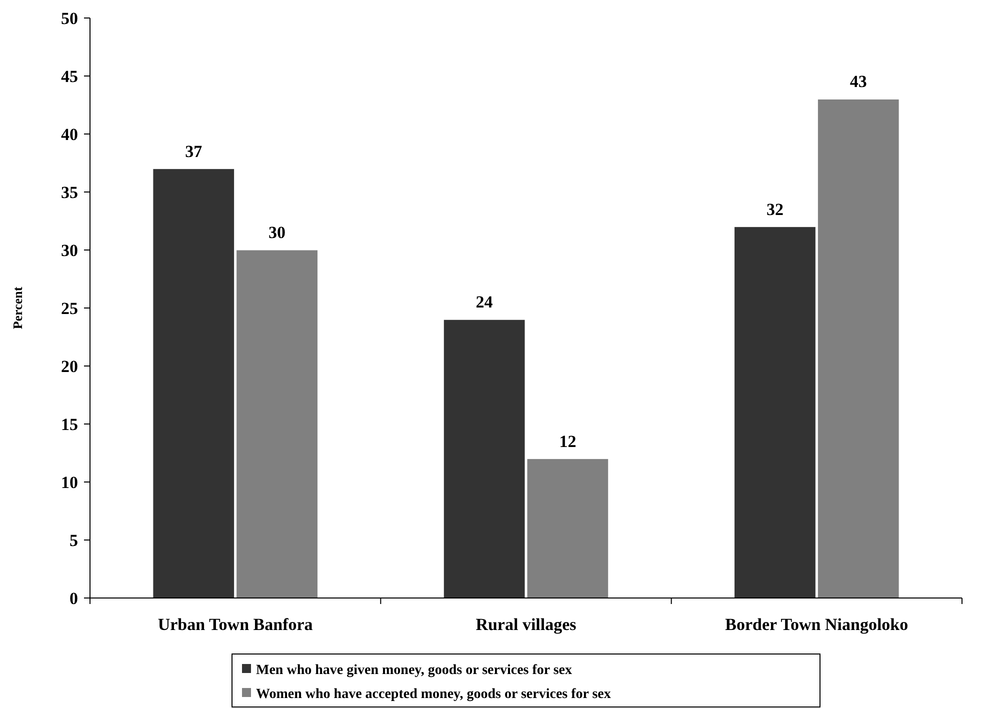  What do you see at coordinates (69, 134) in the screenshot?
I see `y-tick-label: 40` at bounding box center [69, 134].